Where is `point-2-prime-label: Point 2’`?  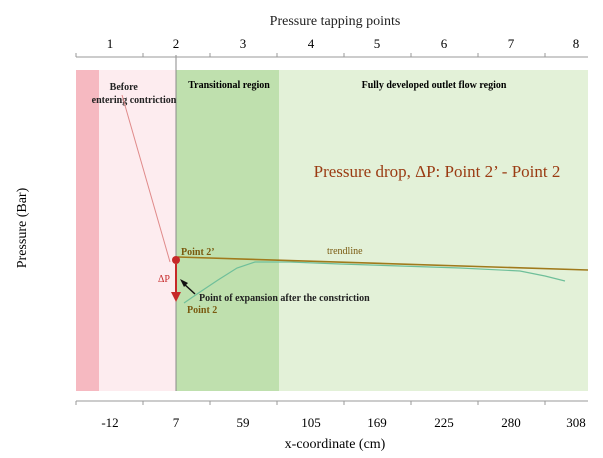
point-2-prime-label: Point 2’ is located at coordinates (198, 252).